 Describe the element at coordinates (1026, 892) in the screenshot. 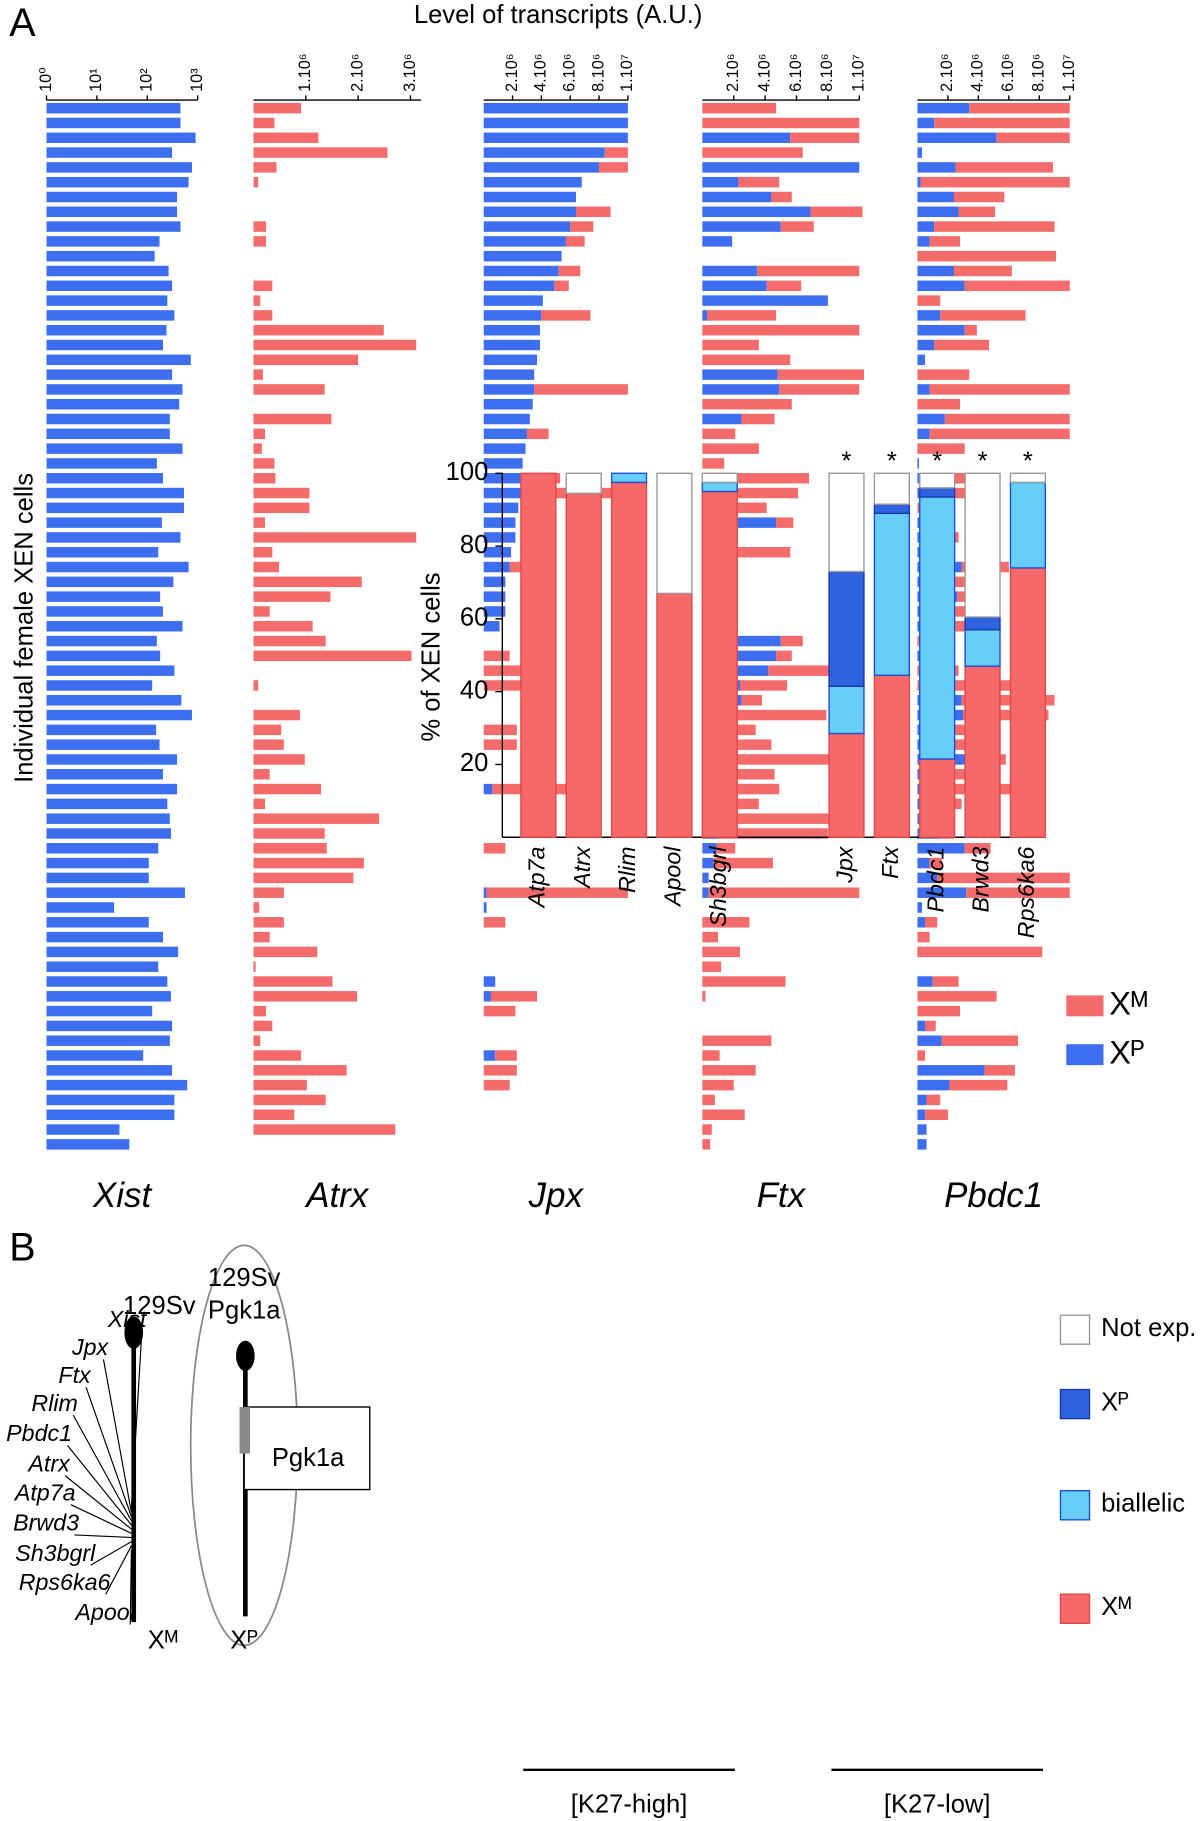

I see `category-label: Rps6ka6` at that location.